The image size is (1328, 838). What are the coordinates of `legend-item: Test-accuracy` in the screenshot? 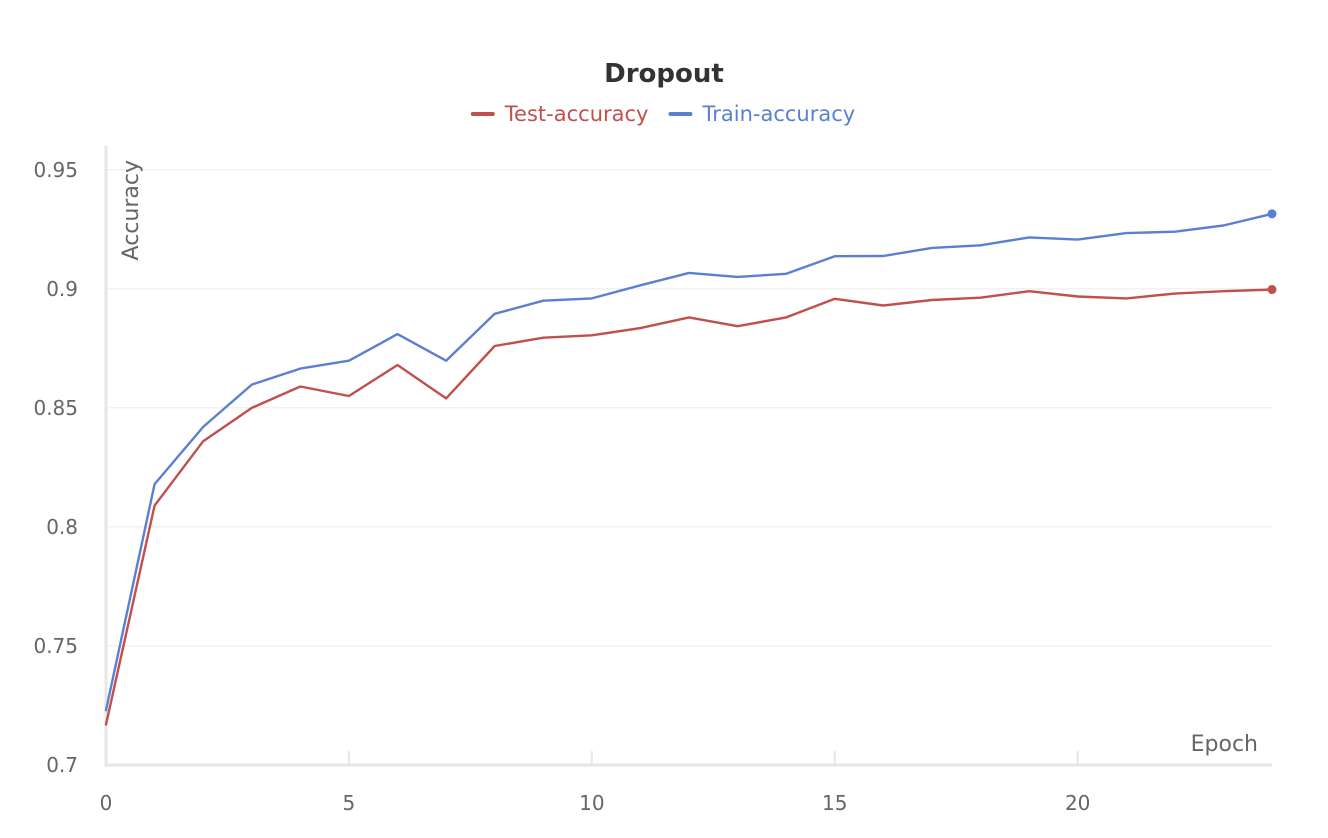 It's located at (559, 114).